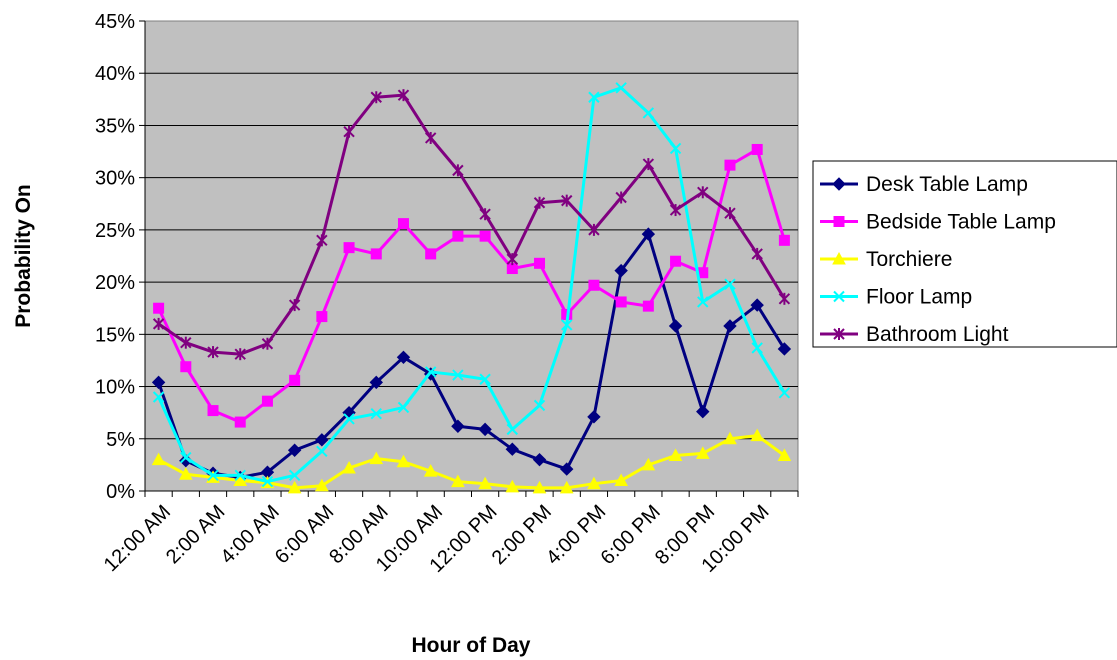 This screenshot has width=1117, height=660. Describe the element at coordinates (919, 297) in the screenshot. I see `legend-label: Floor Lamp` at that location.